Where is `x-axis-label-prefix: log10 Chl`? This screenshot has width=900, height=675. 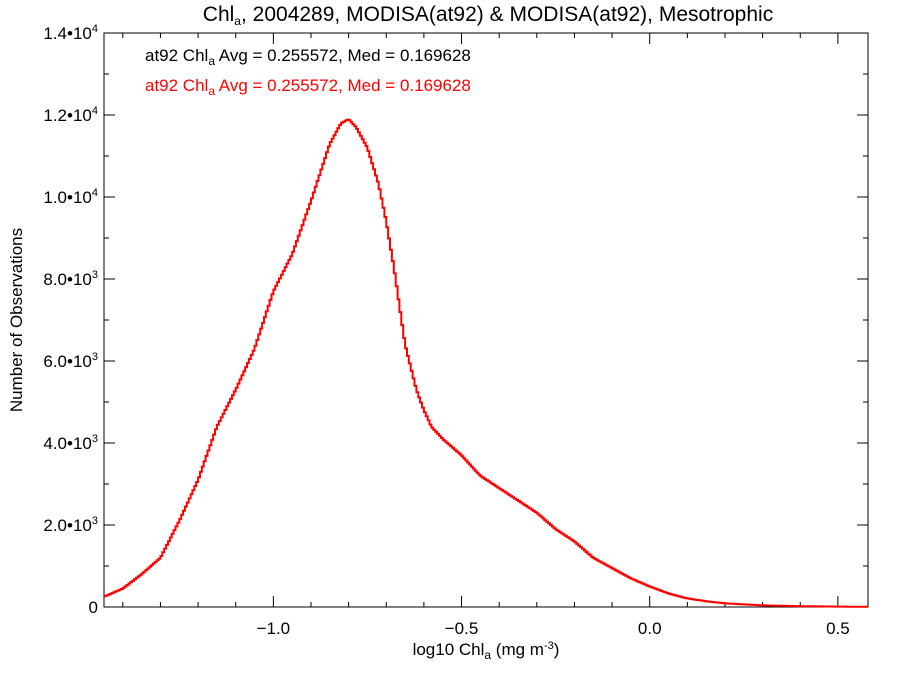 x-axis-label-prefix: log10 Chl is located at coordinates (449, 649).